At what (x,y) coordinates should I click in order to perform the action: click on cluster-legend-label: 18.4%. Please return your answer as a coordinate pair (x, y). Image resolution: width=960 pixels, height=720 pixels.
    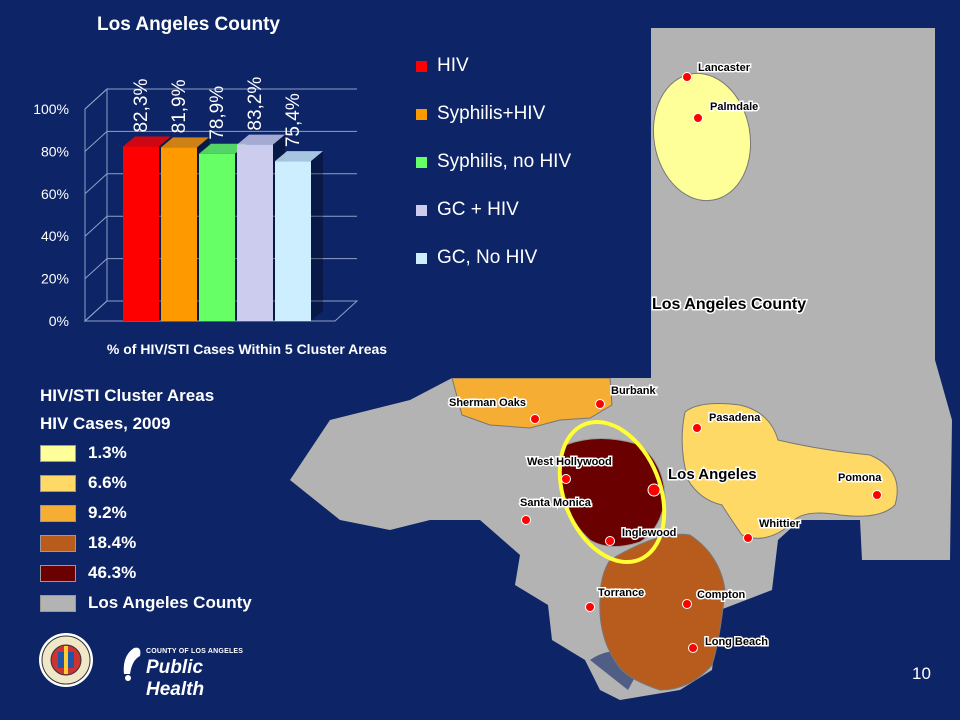
    Looking at the image, I should click on (112, 542).